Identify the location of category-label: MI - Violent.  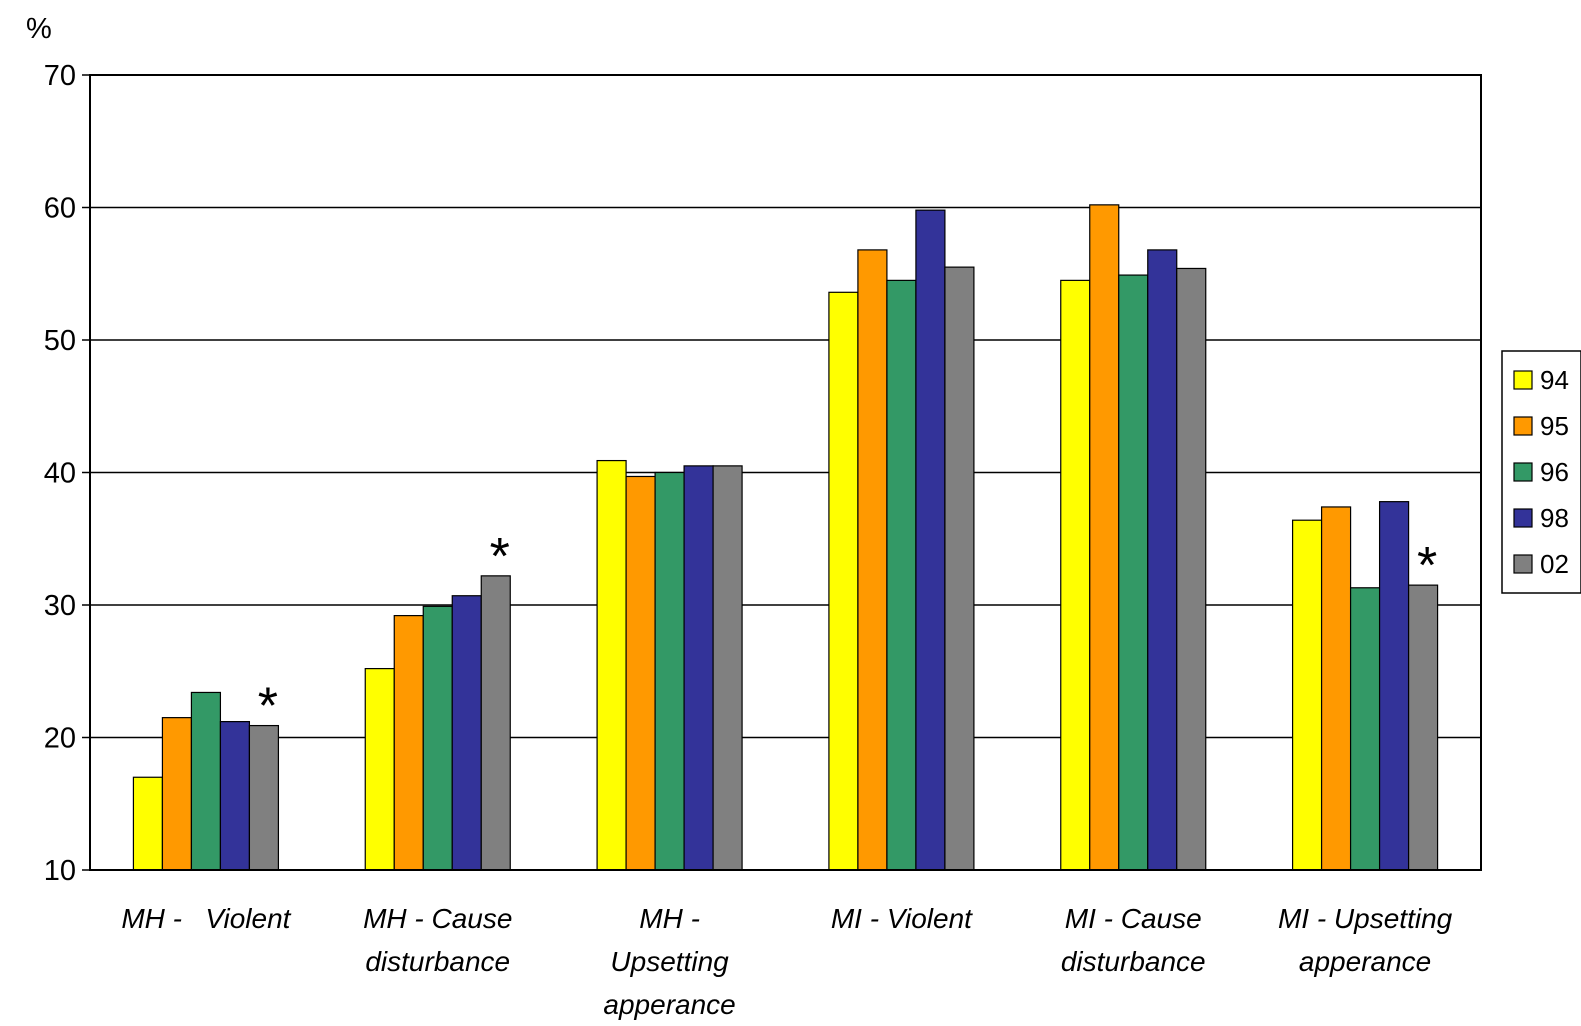
(902, 918).